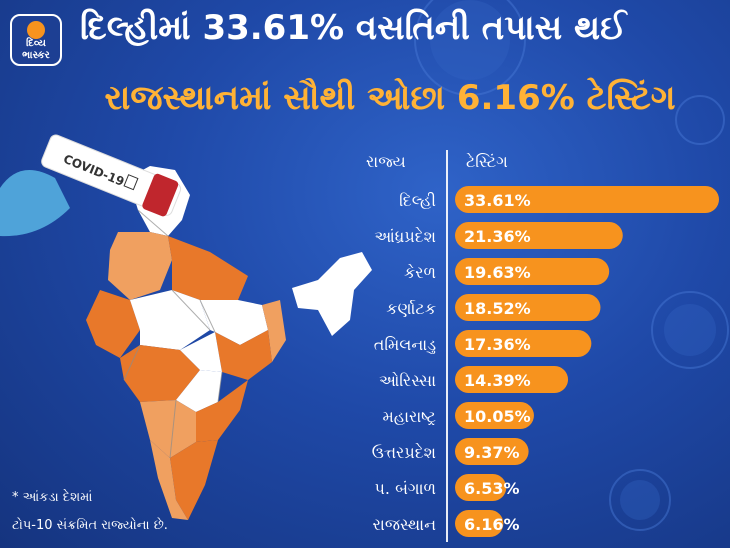 Image resolution: width=730 pixels, height=548 pixels. I want to click on value-label-8: 6.53%, so click(492, 488).